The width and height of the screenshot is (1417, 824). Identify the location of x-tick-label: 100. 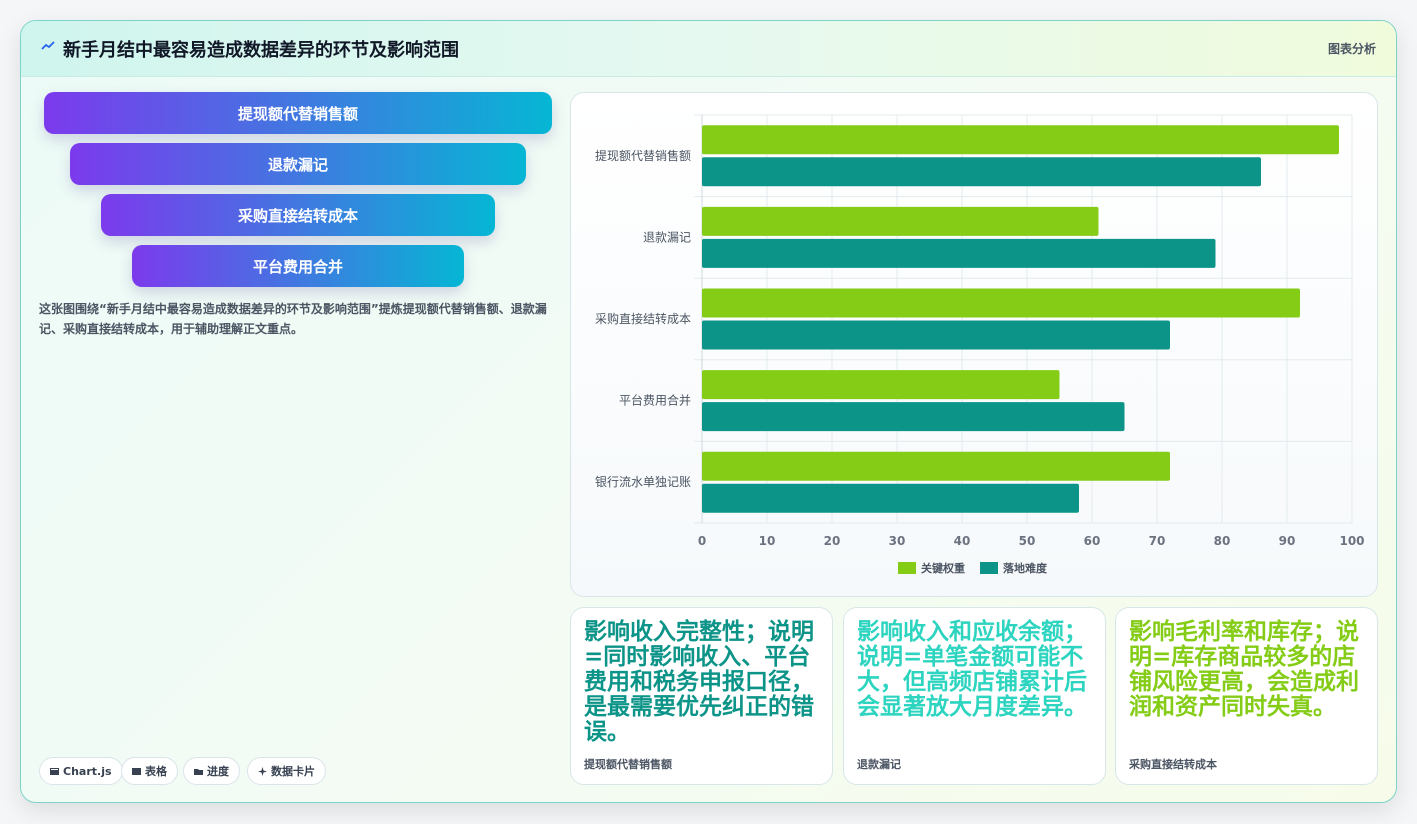
(1351, 541).